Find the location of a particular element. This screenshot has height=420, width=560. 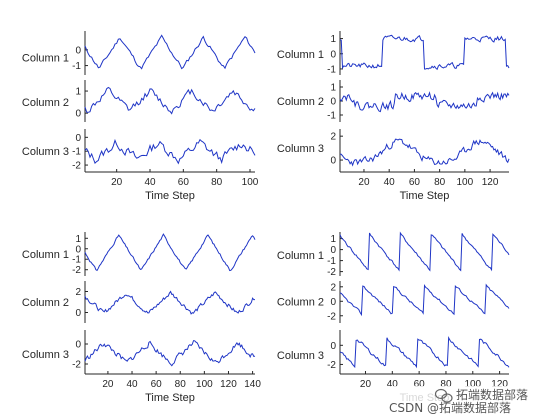

watermark: 拓端数据部落 CSDN @拓端数据部落 is located at coordinates (471, 401).